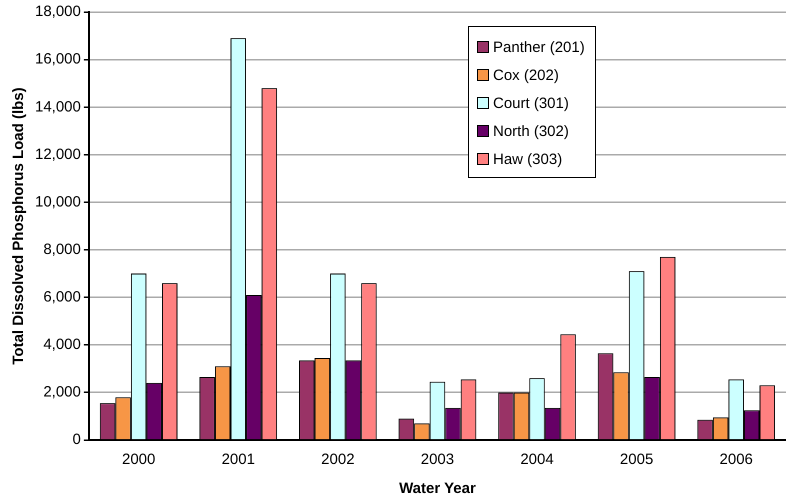  Describe the element at coordinates (531, 131) in the screenshot. I see `legend-label: North (302)` at that location.